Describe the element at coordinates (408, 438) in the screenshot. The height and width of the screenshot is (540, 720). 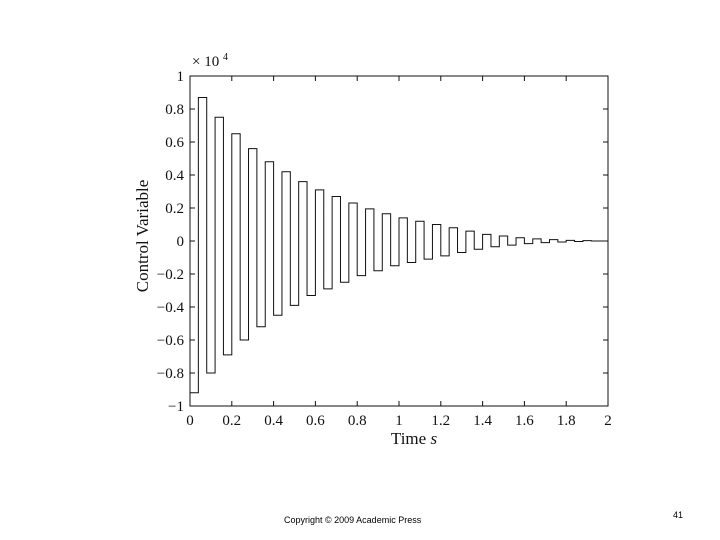
I see `x-axis-label-main: Time` at that location.